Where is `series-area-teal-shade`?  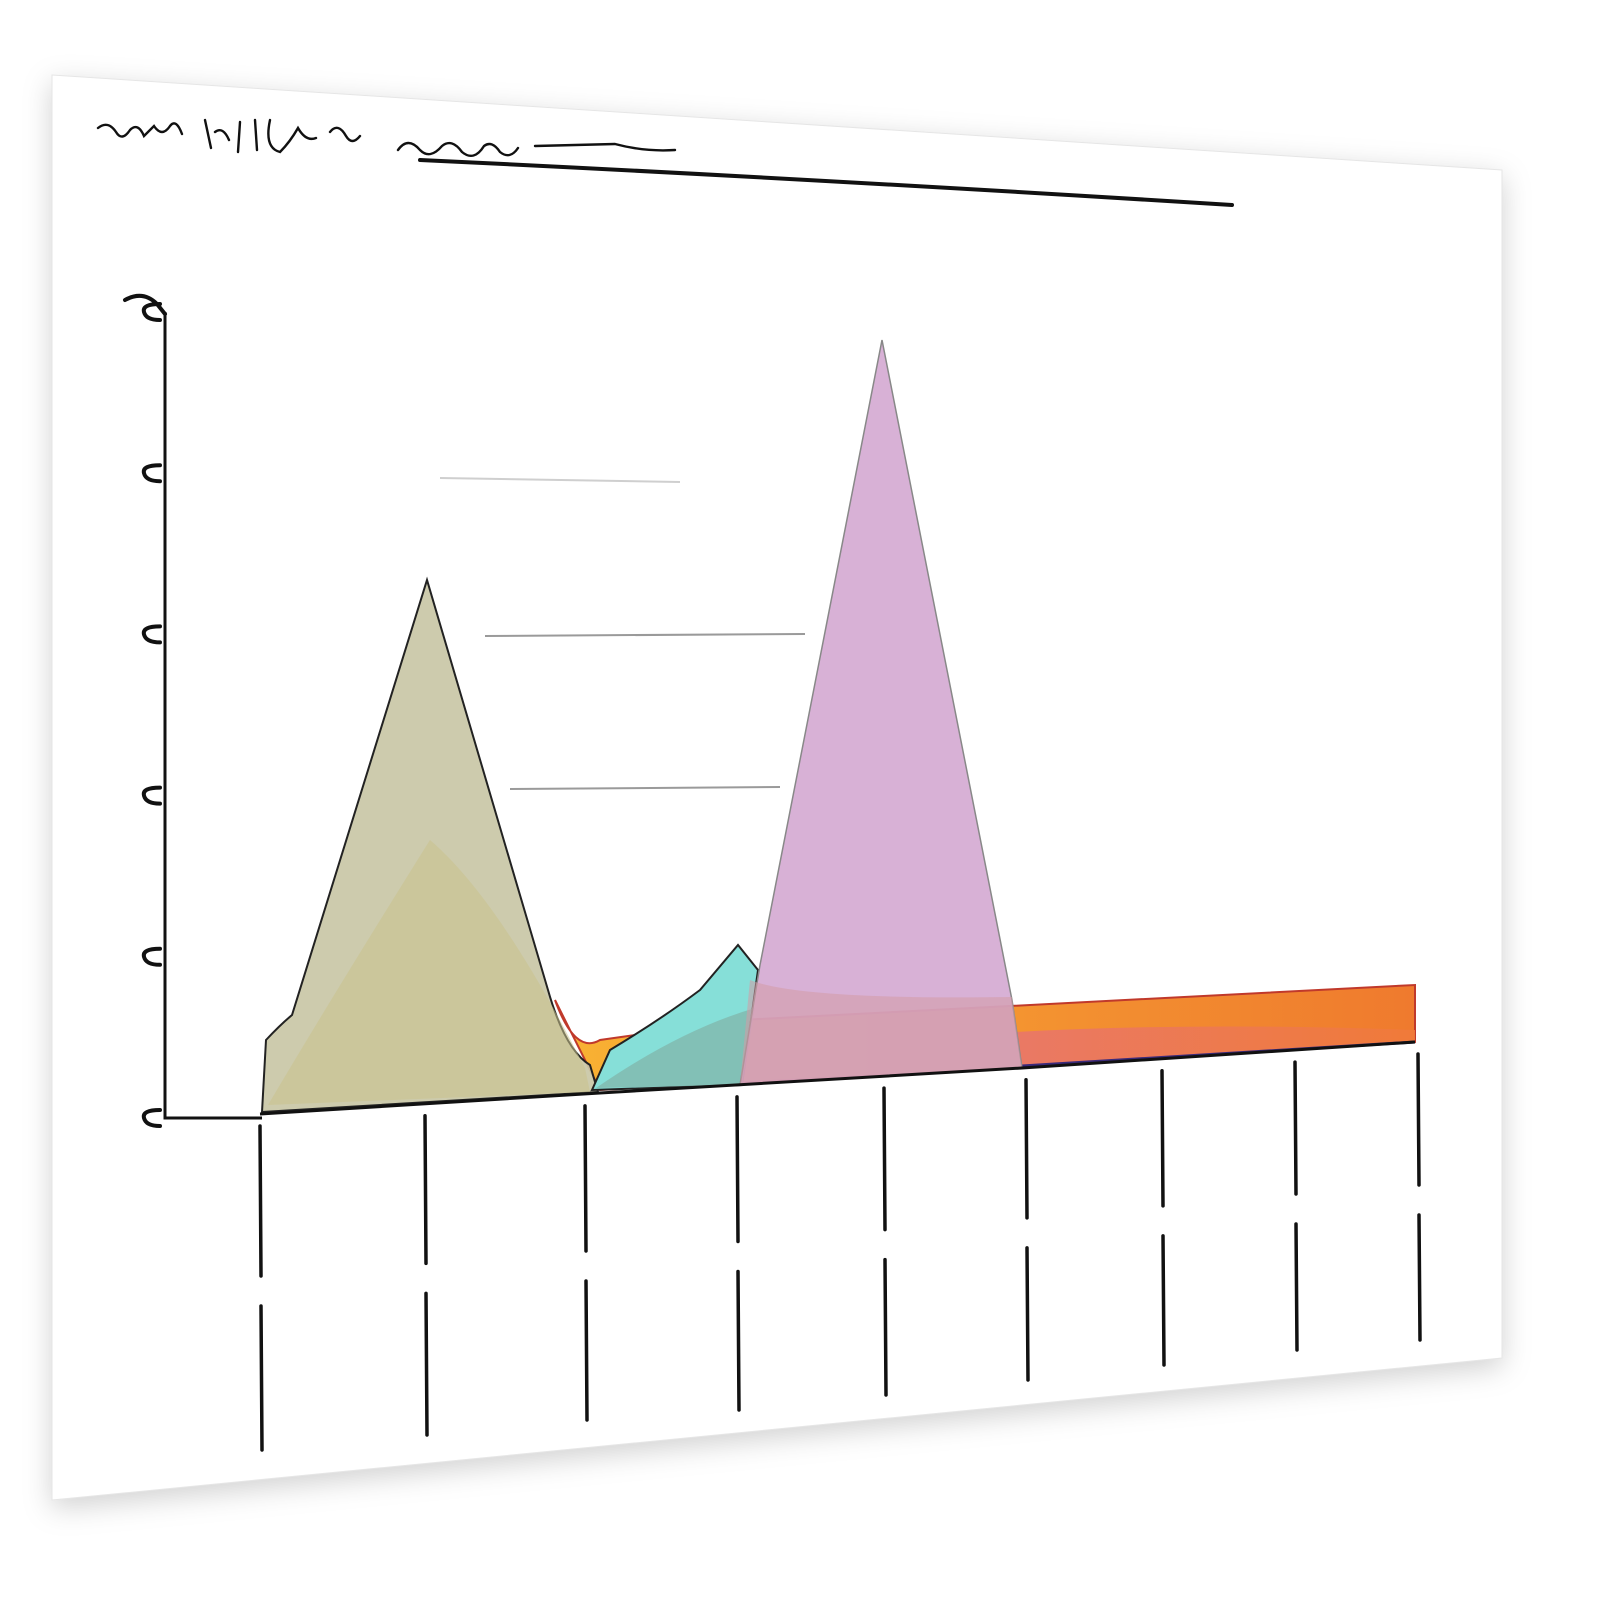
series-area-teal-shade is located at coordinates (675, 1048).